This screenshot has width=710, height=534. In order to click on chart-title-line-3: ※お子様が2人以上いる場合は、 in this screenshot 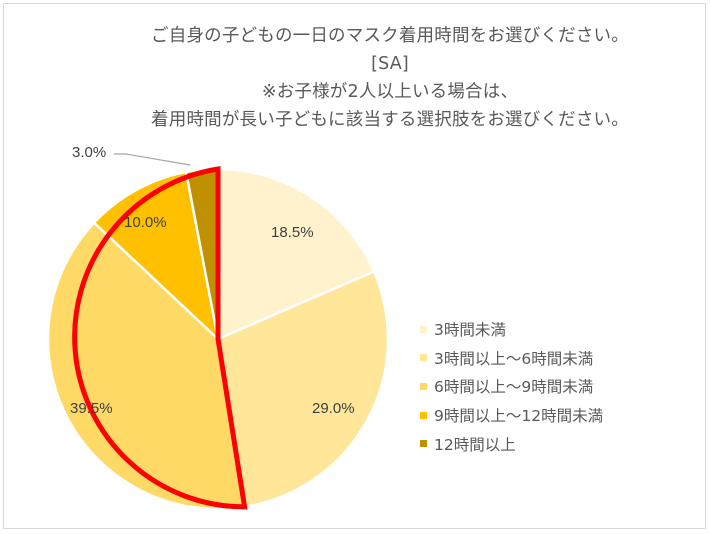, I will do `click(390, 92)`.